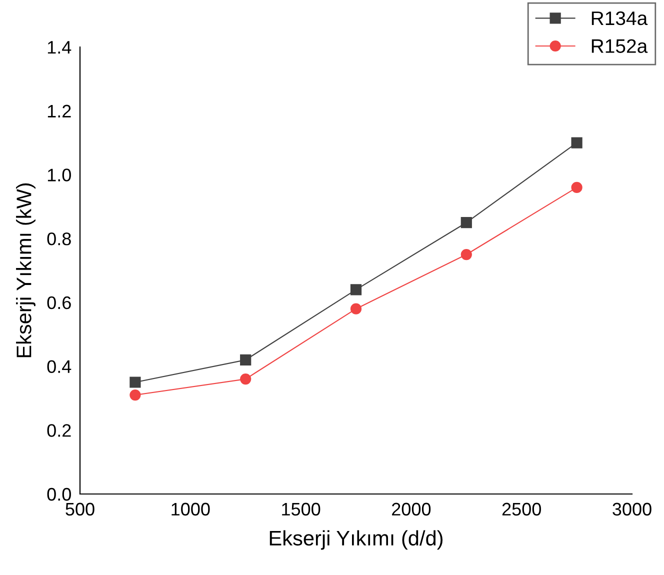 This screenshot has width=664, height=575. Describe the element at coordinates (632, 509) in the screenshot. I see `x-tick-label: 3000` at that location.